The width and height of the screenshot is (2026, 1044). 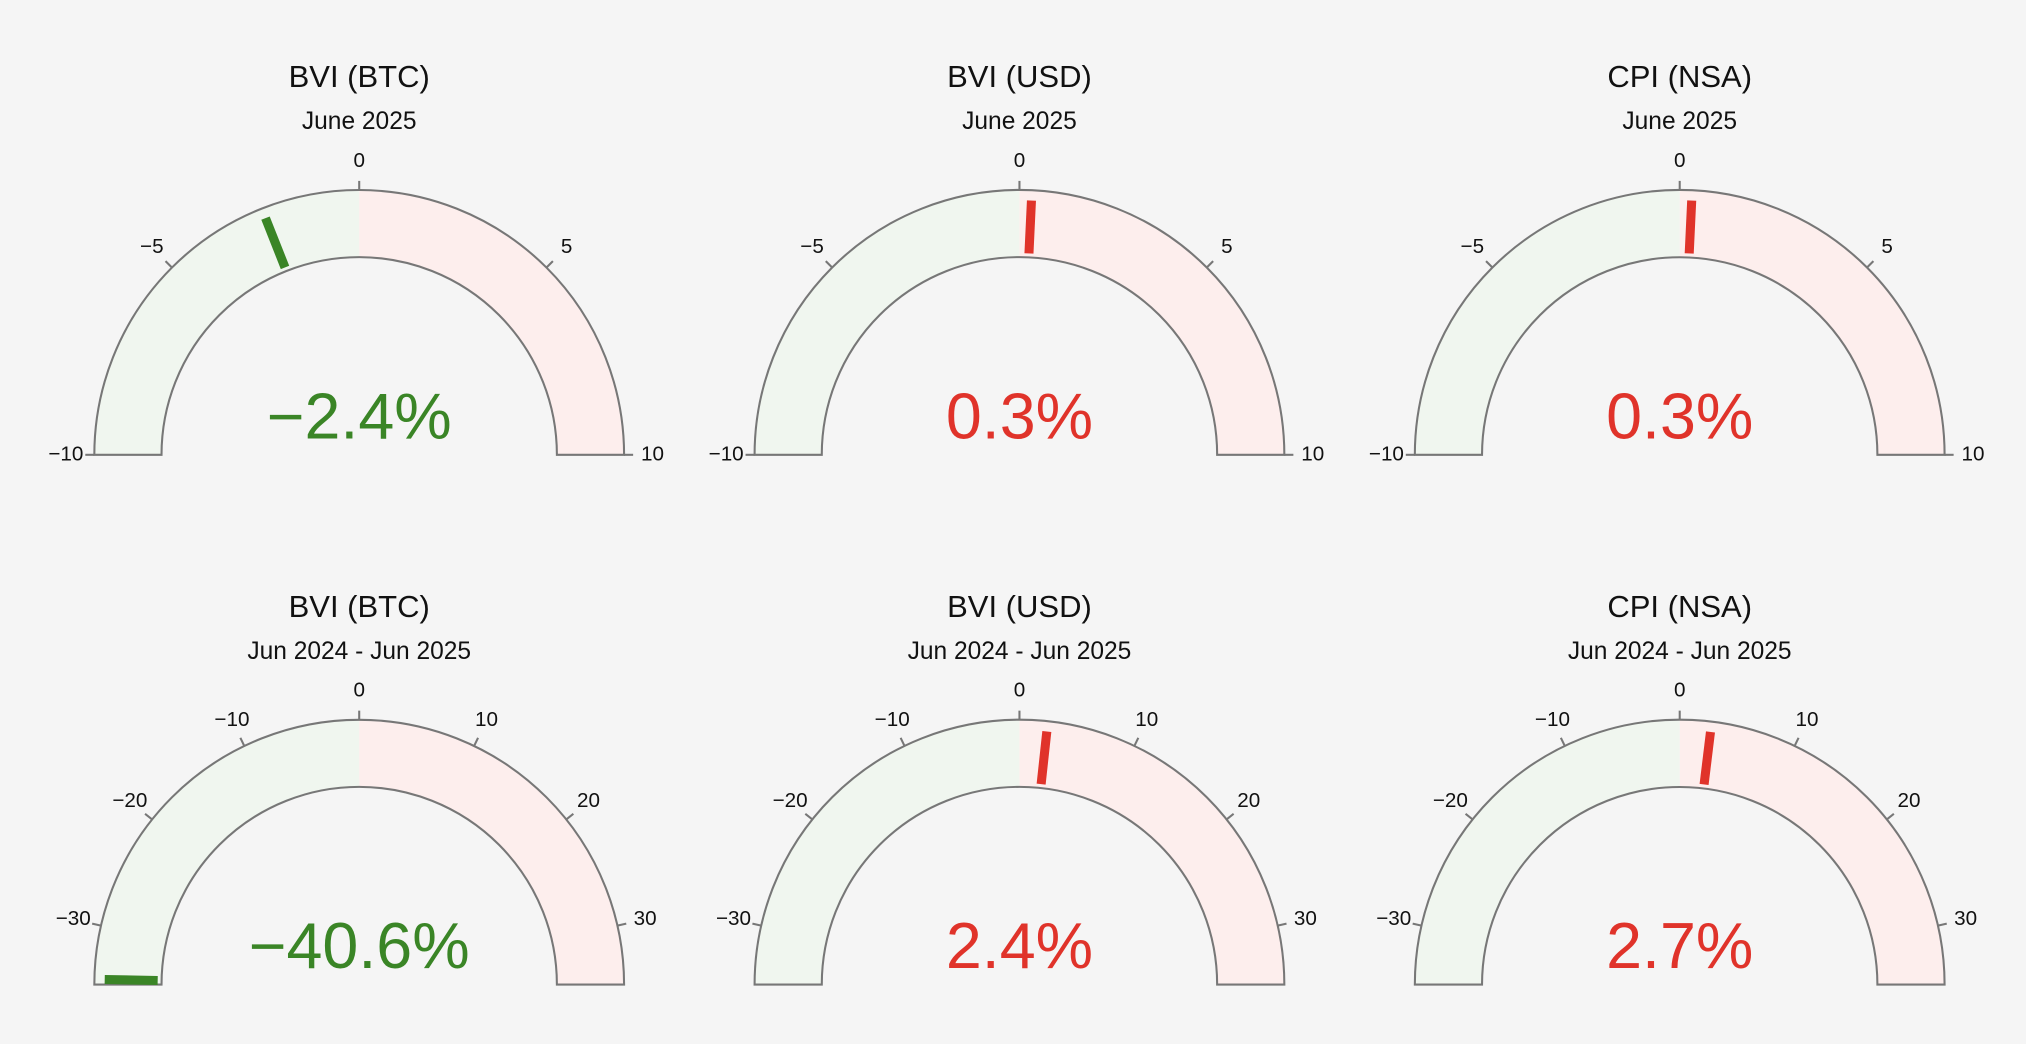 I want to click on gauge-value: 2.4%, so click(x=1019, y=946).